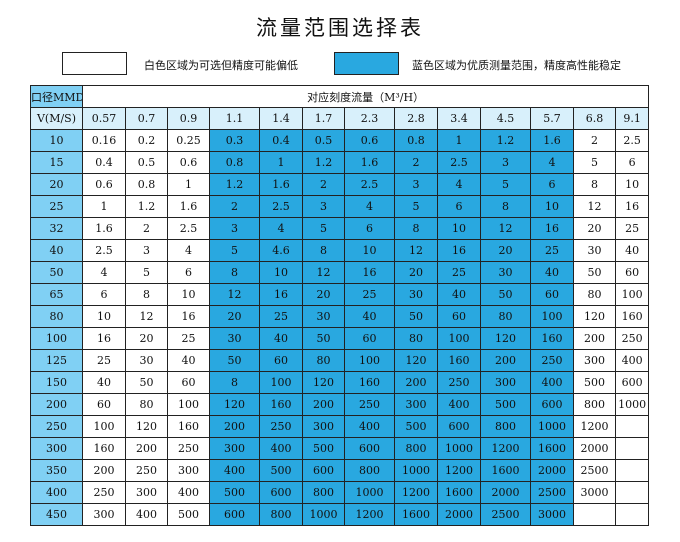 Image resolution: width=680 pixels, height=542 pixels. Describe the element at coordinates (552, 492) in the screenshot. I see `flow-cell: 2500` at that location.